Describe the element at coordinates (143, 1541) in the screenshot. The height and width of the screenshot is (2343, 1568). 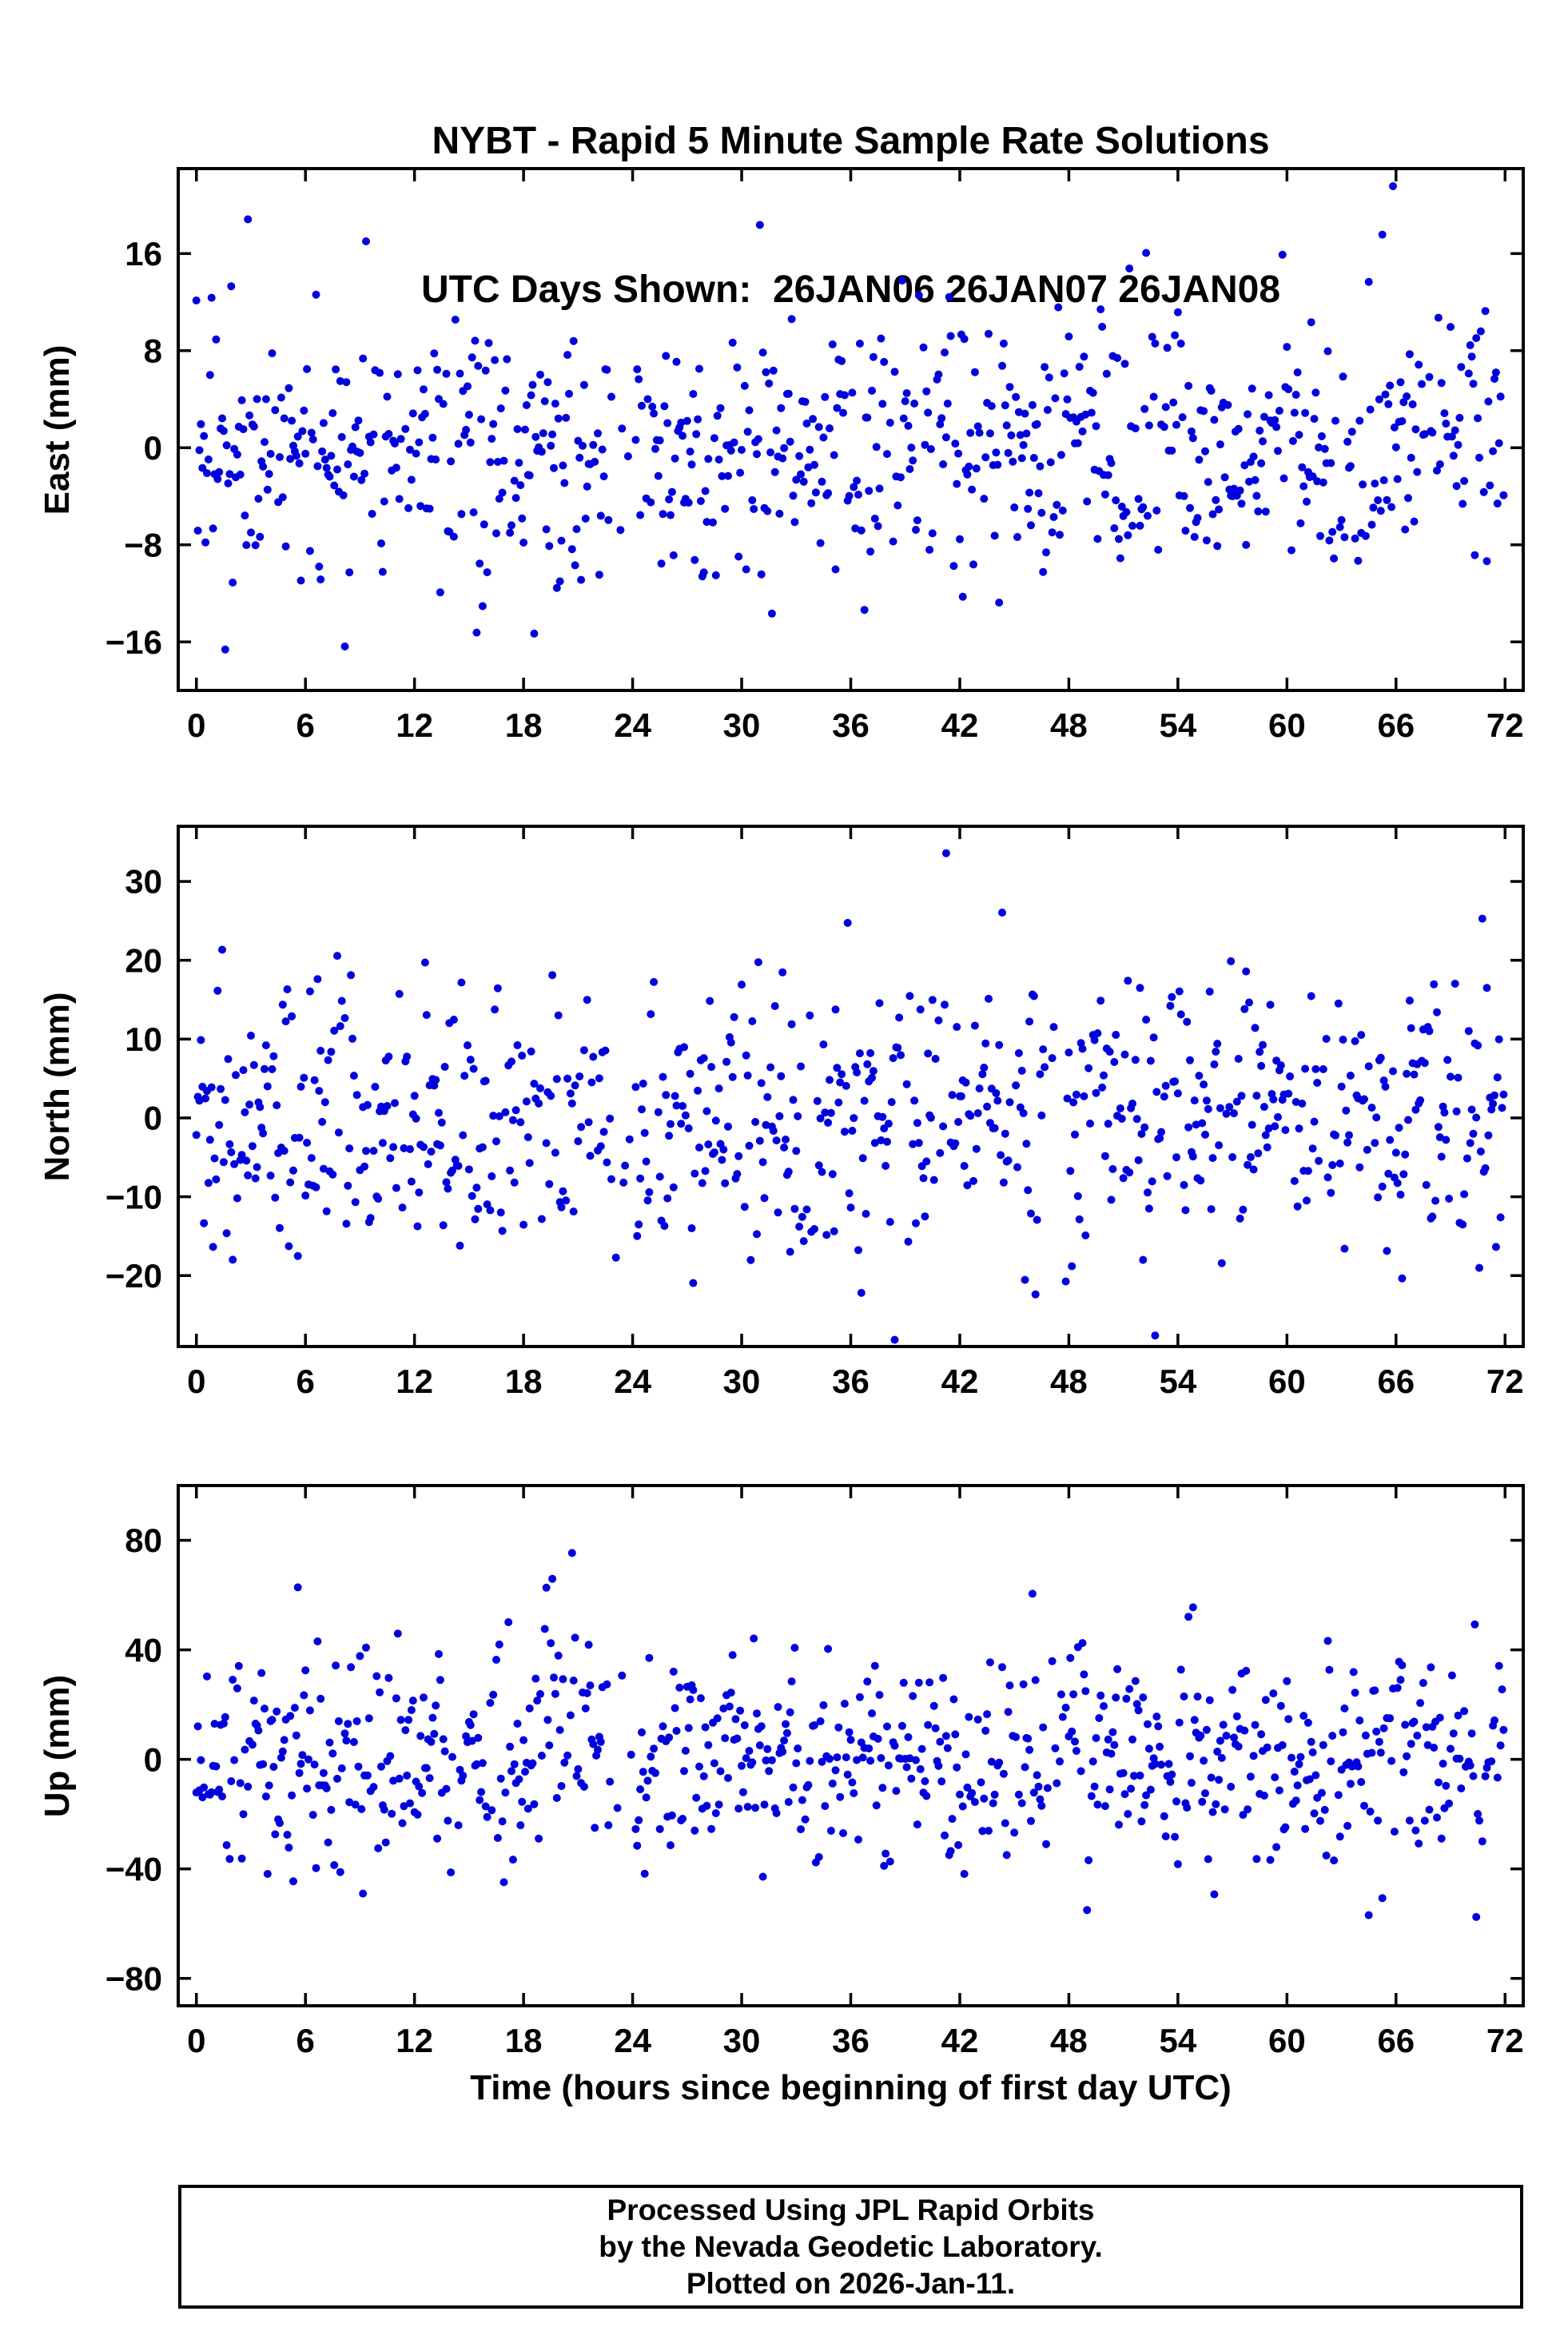
I see `svg-text: 80` at that location.